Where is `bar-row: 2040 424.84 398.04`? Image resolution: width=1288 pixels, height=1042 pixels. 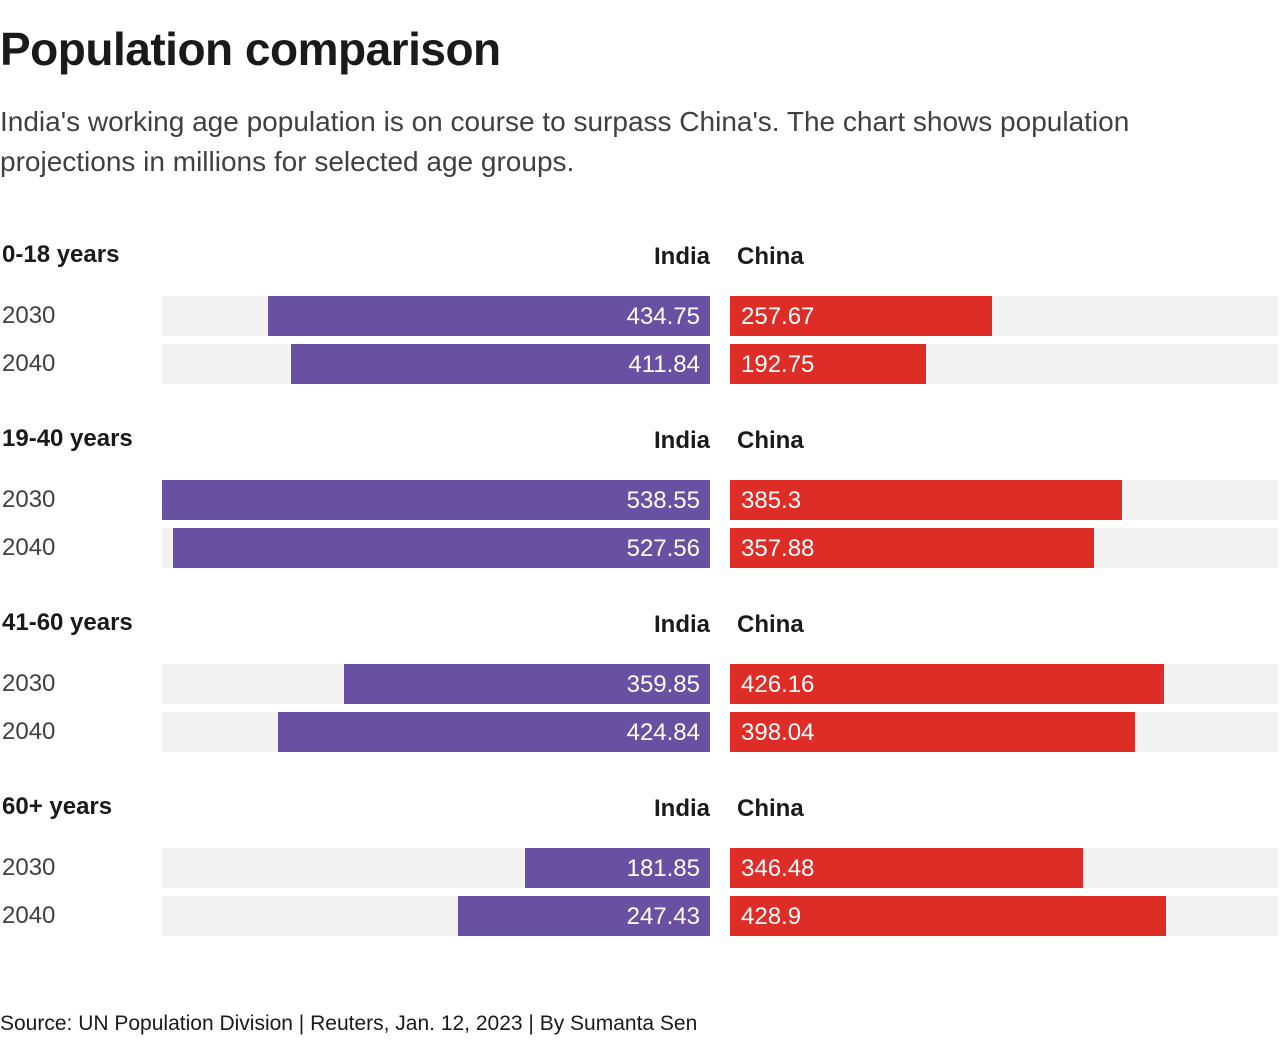 bar-row: 2040 424.84 398.04 is located at coordinates (644, 732).